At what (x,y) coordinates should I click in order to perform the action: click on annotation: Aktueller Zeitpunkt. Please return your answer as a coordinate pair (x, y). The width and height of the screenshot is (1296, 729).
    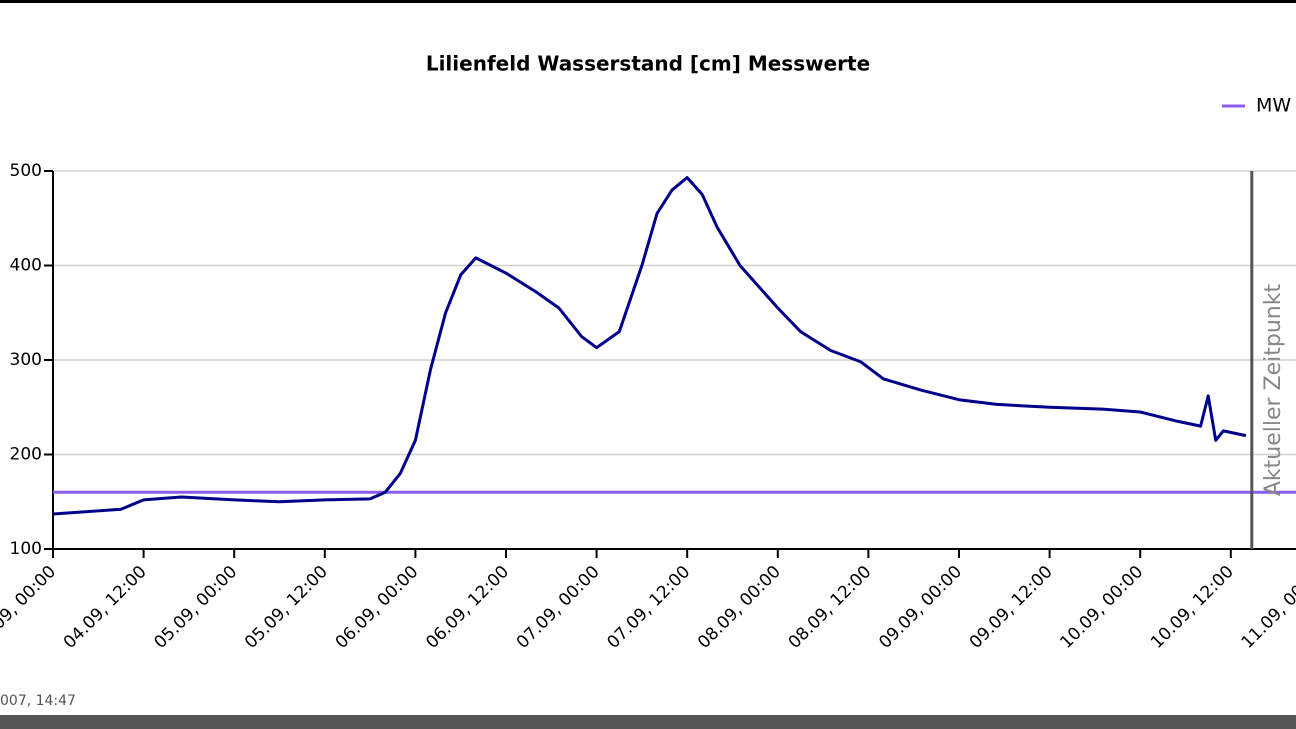
    Looking at the image, I should click on (1273, 390).